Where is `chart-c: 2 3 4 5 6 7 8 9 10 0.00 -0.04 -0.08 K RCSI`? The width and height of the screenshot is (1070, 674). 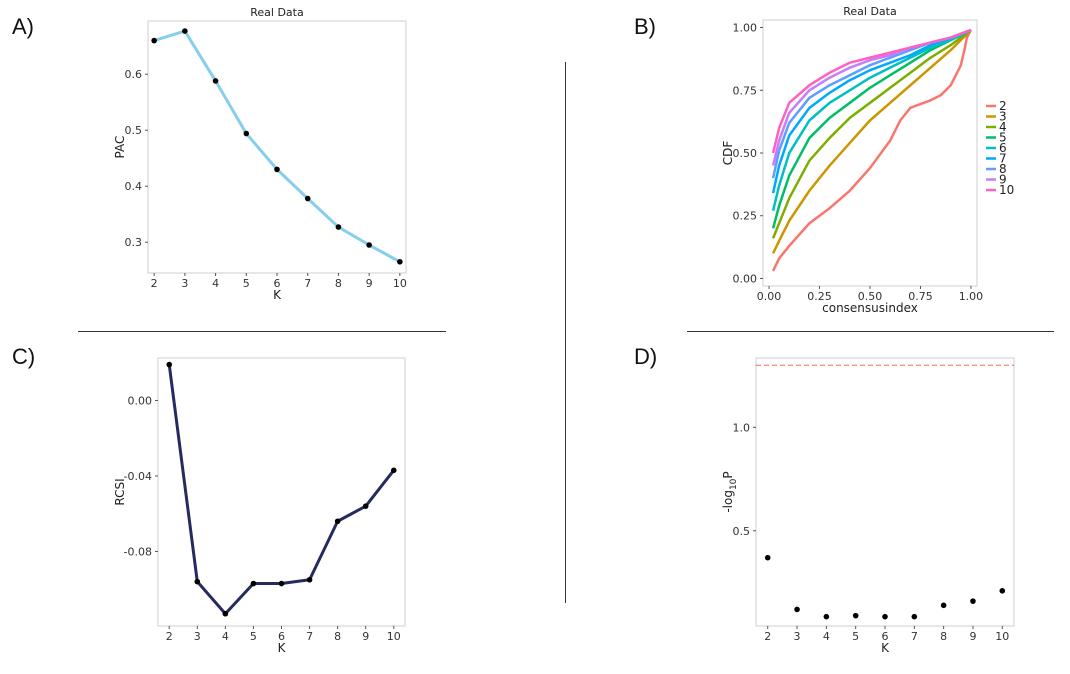
chart-c: 2 3 4 5 6 7 8 9 10 0.00 -0.04 -0.08 K RCSI is located at coordinates (259, 506).